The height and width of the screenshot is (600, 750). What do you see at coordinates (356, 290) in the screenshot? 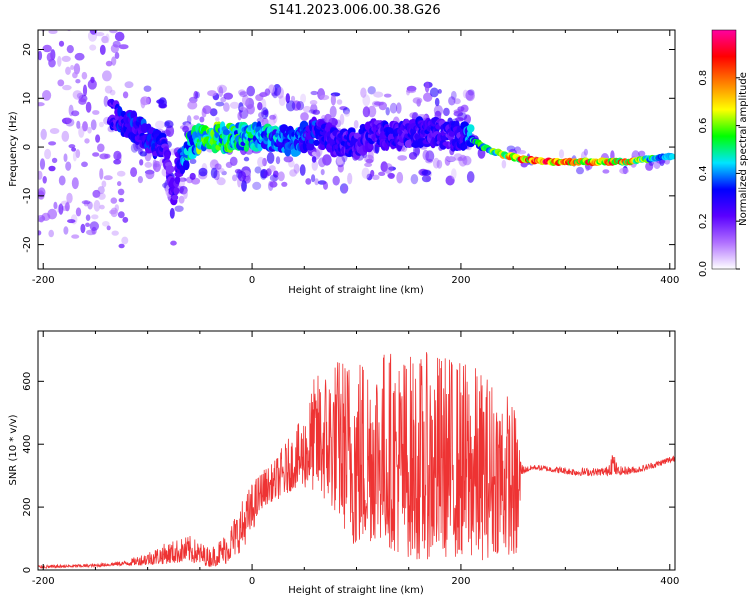
I see `spectrogram-x-axis-label: Height of straight line (km)` at bounding box center [356, 290].